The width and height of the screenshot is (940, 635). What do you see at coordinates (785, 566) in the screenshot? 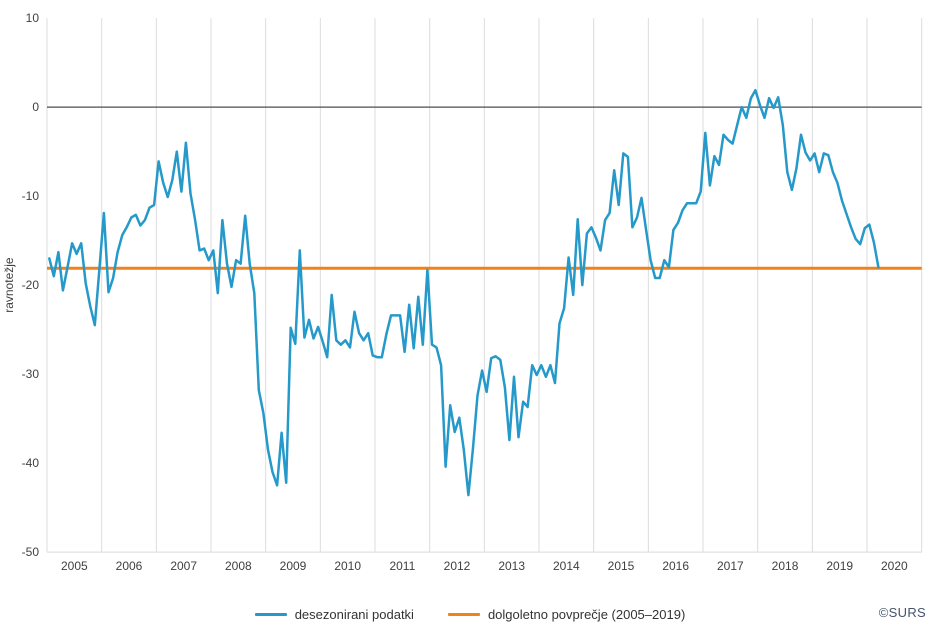
I see `x-year-label: 2018` at bounding box center [785, 566].